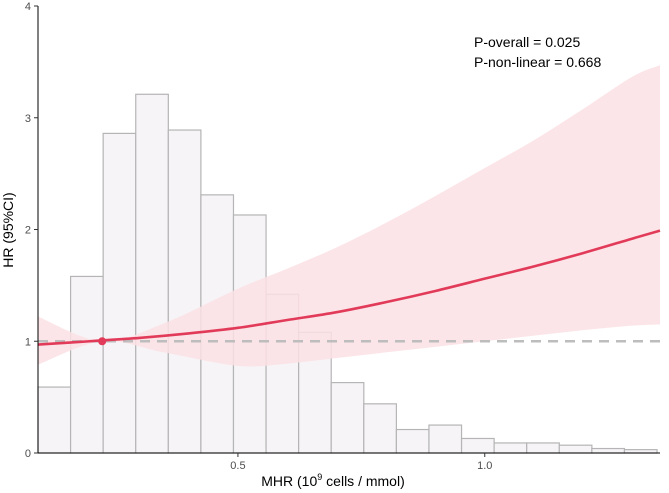 The width and height of the screenshot is (669, 493). What do you see at coordinates (8, 229) in the screenshot?
I see `y-axis-title: HR (95%CI)` at bounding box center [8, 229].